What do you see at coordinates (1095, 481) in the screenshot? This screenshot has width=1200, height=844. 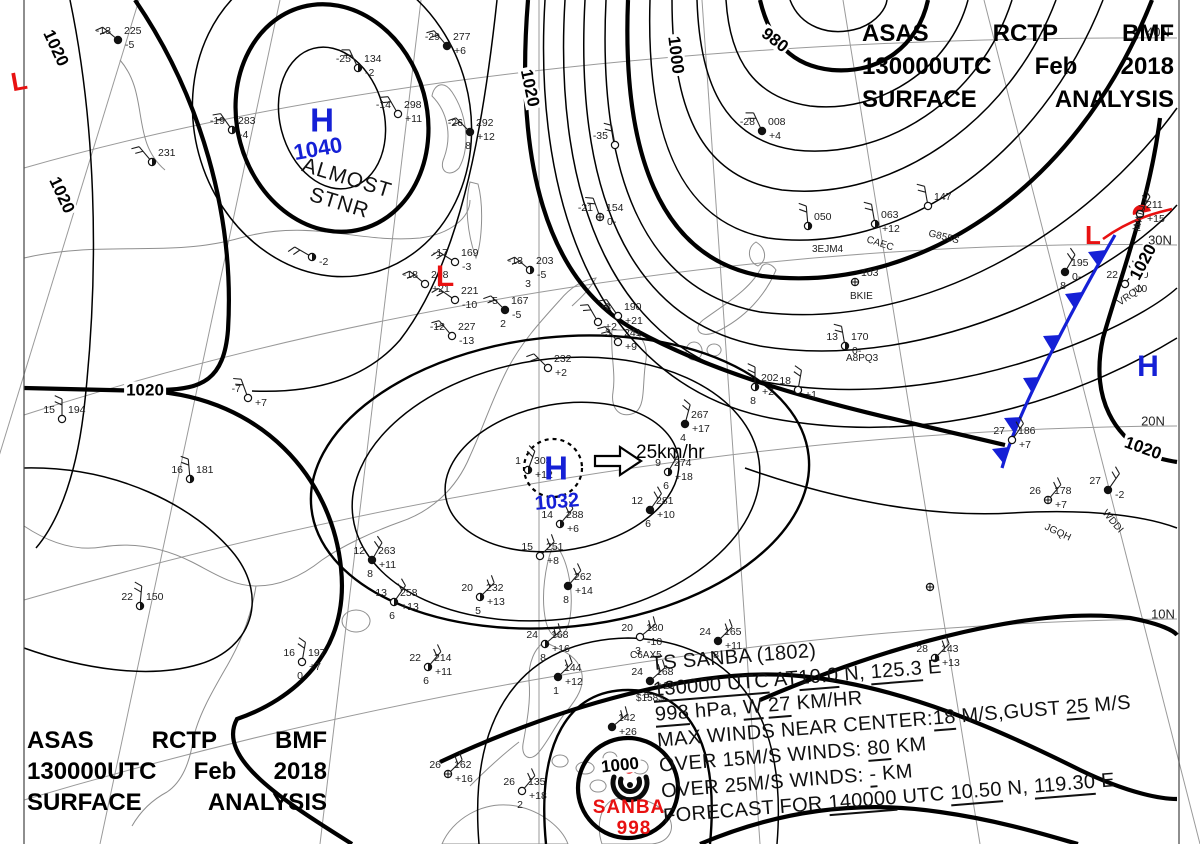 I see `station-value: 27` at bounding box center [1095, 481].